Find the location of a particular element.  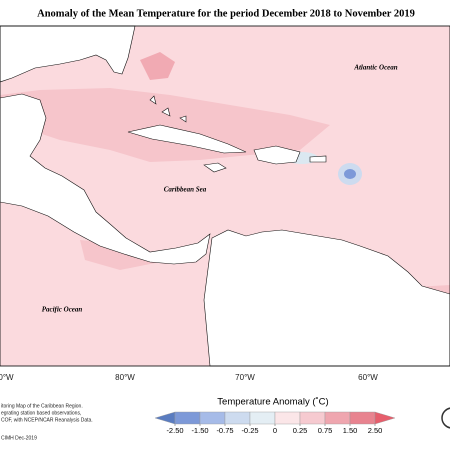

legend-tick-label: -2.50 is located at coordinates (174, 430).